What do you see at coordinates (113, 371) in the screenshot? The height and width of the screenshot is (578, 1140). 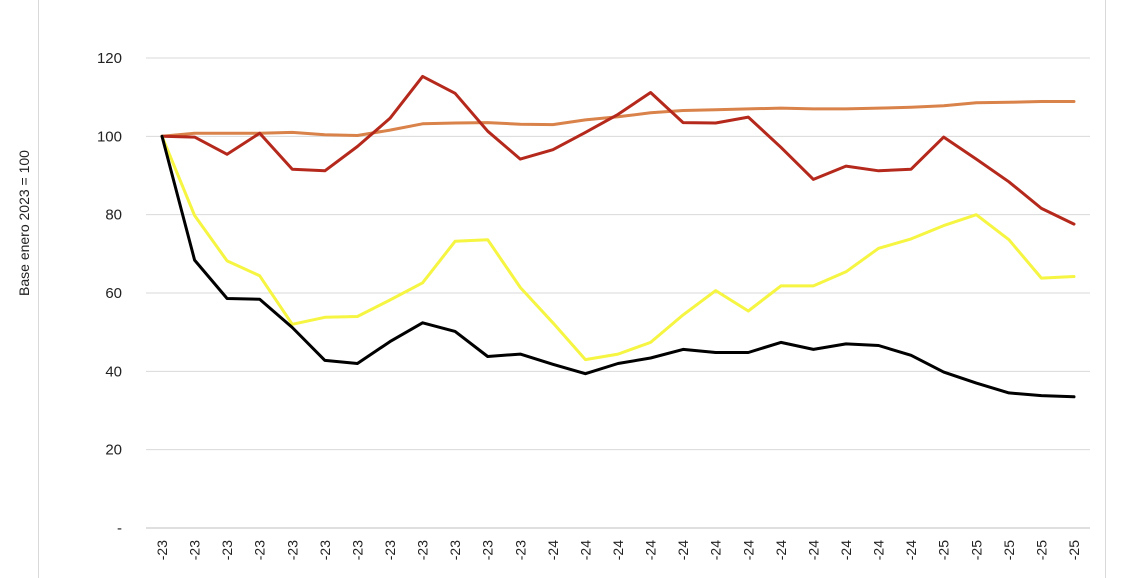 I see `y-tick-label: 40` at bounding box center [113, 371].